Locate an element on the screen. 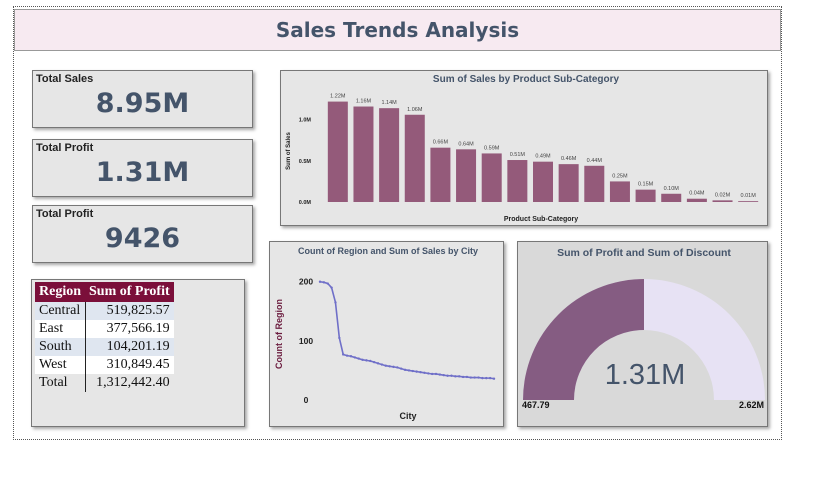 The width and height of the screenshot is (821, 491). table-row: East 377,566.19 is located at coordinates (104, 329).